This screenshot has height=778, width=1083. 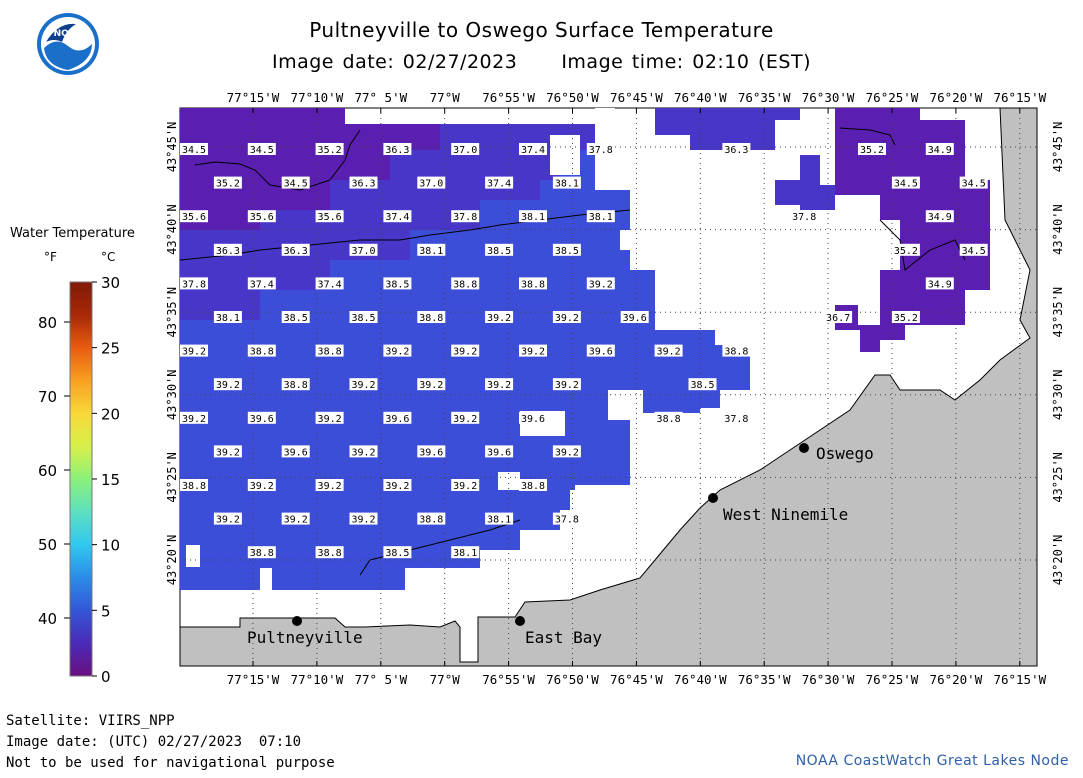 I want to click on temperature-label: 35.6, so click(x=330, y=217).